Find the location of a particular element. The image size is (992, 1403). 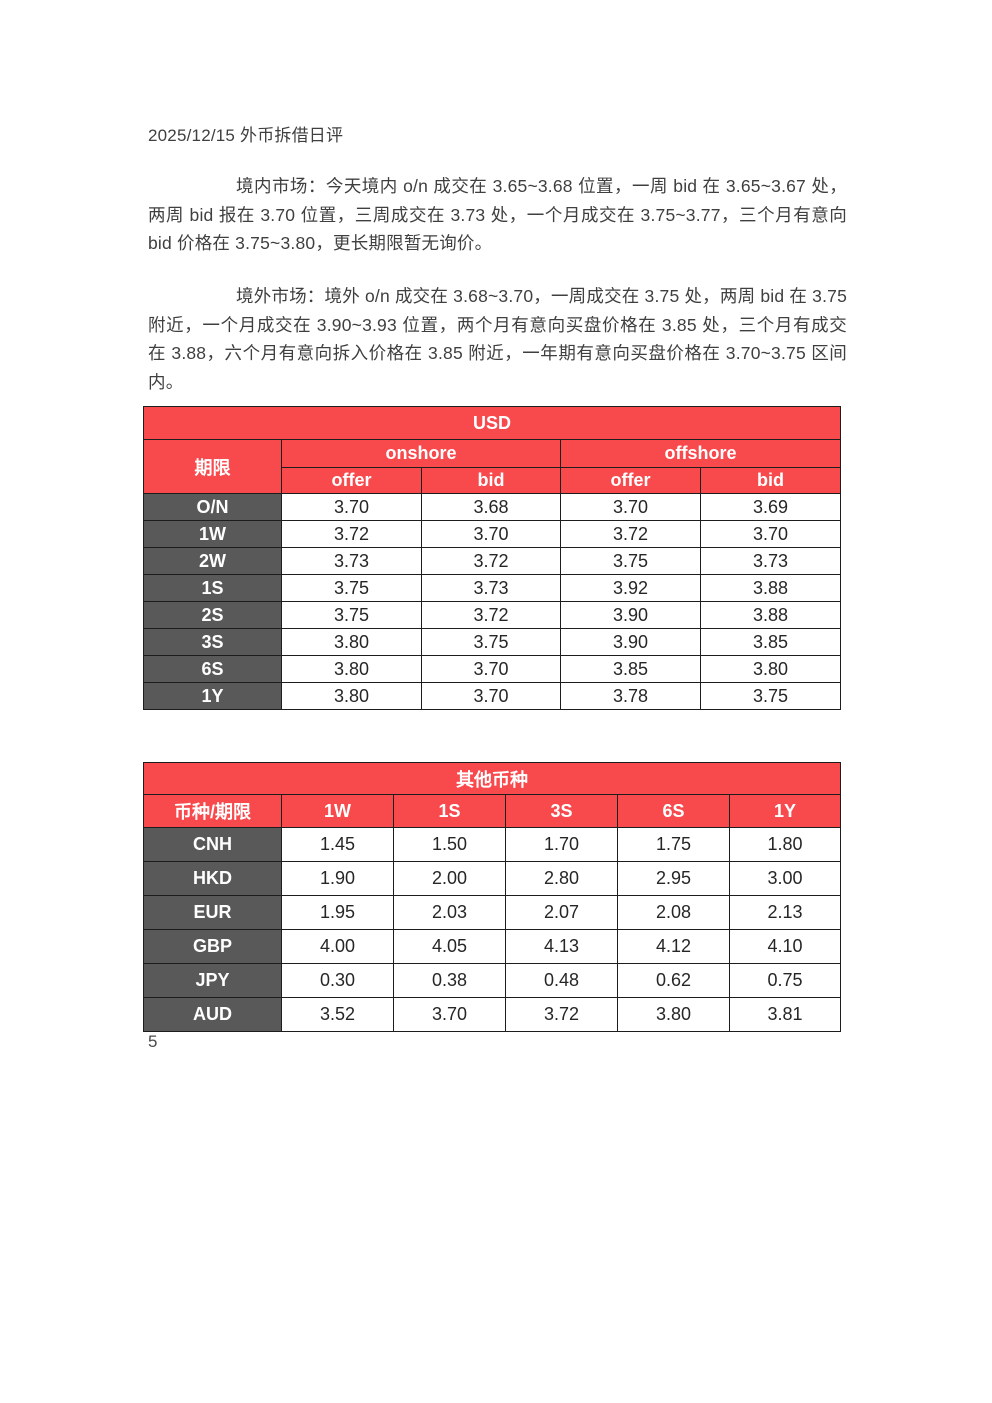

rate-cell: 3.52 is located at coordinates (337, 1014).